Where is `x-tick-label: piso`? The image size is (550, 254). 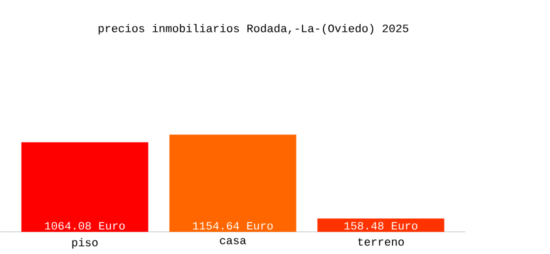 x-tick-label: piso is located at coordinates (85, 243).